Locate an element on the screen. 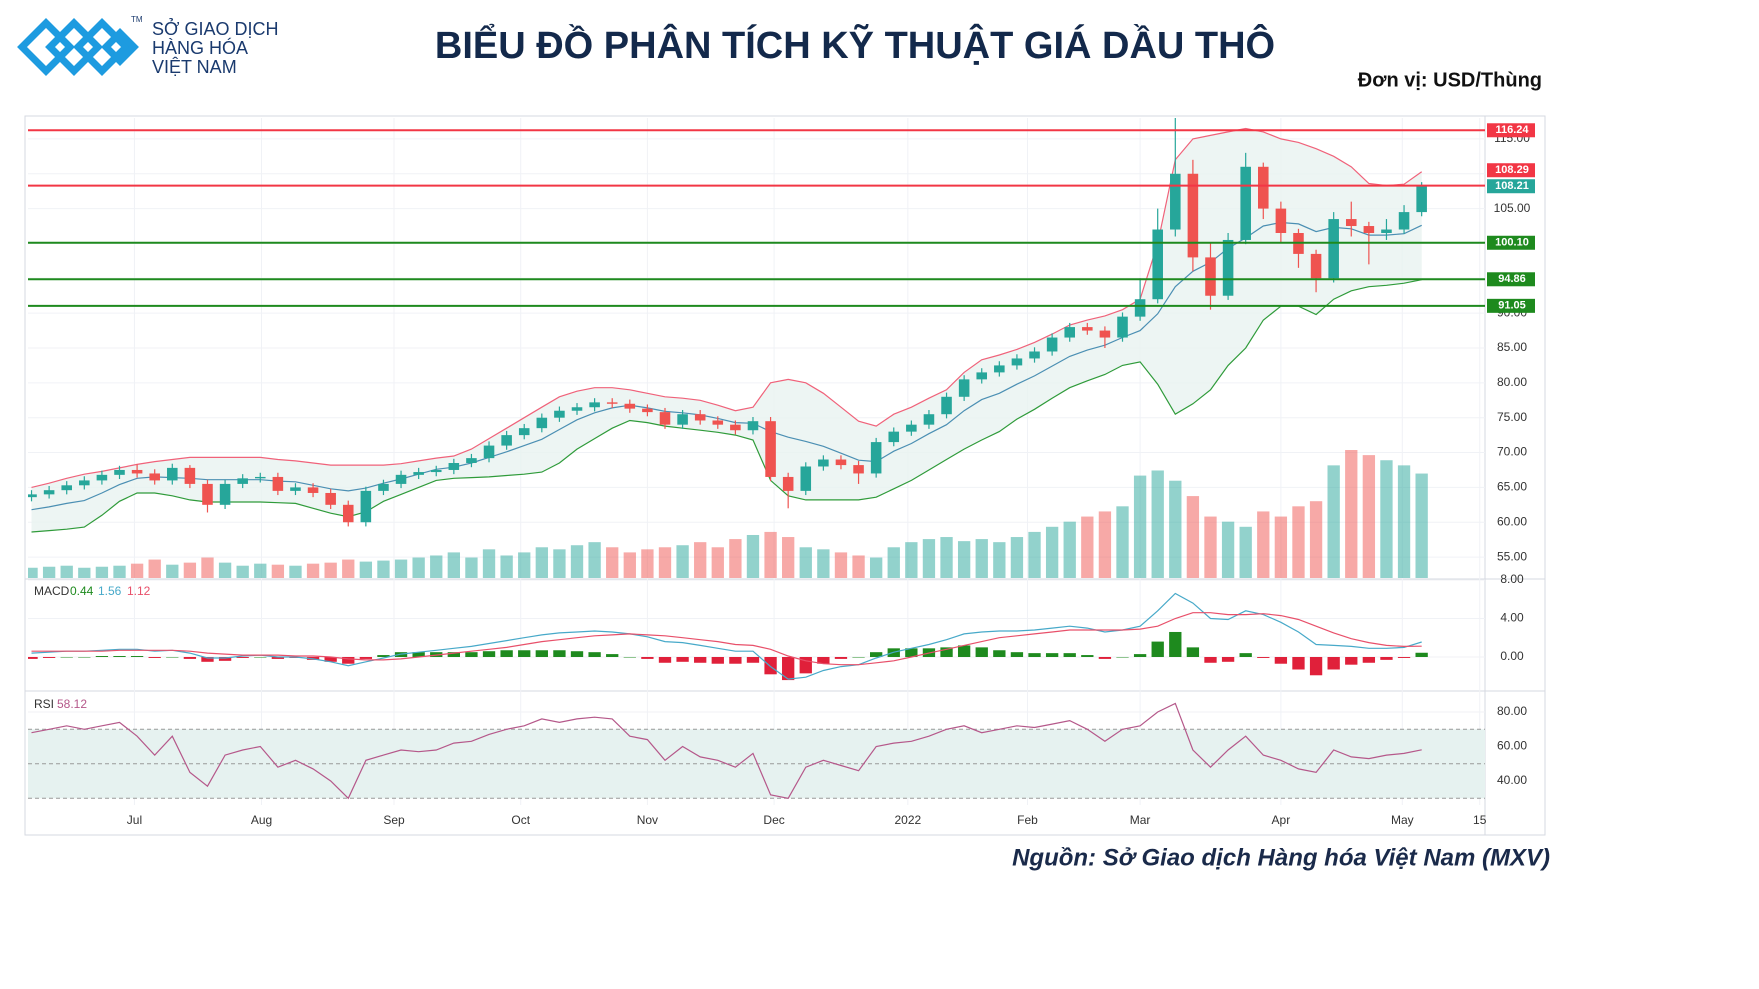 The height and width of the screenshot is (989, 1759). y-tick-label: 80.00 is located at coordinates (1512, 711).